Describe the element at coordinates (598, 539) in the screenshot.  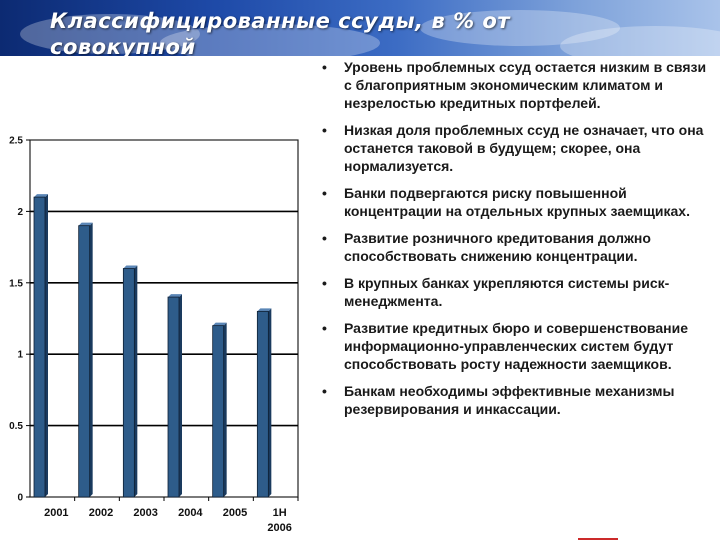
I see `footer-accent-line` at that location.